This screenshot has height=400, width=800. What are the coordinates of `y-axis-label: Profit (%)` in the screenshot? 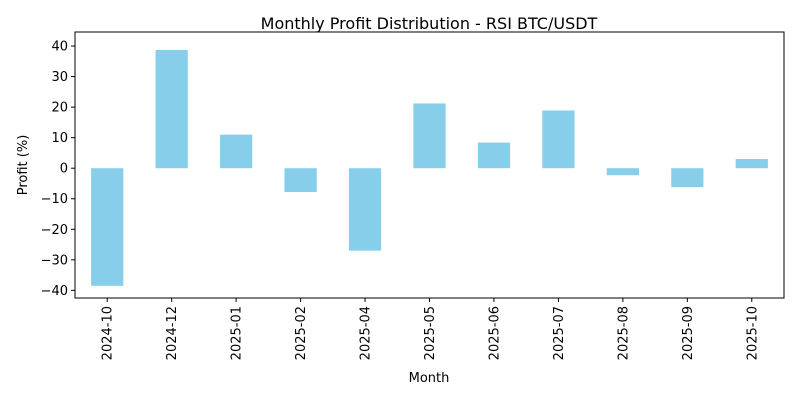 It's located at (23, 165).